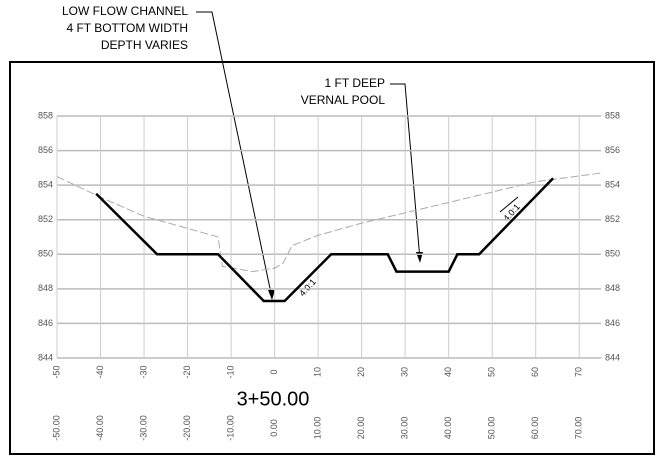  I want to click on station-tick-label: 40.00, so click(448, 428).